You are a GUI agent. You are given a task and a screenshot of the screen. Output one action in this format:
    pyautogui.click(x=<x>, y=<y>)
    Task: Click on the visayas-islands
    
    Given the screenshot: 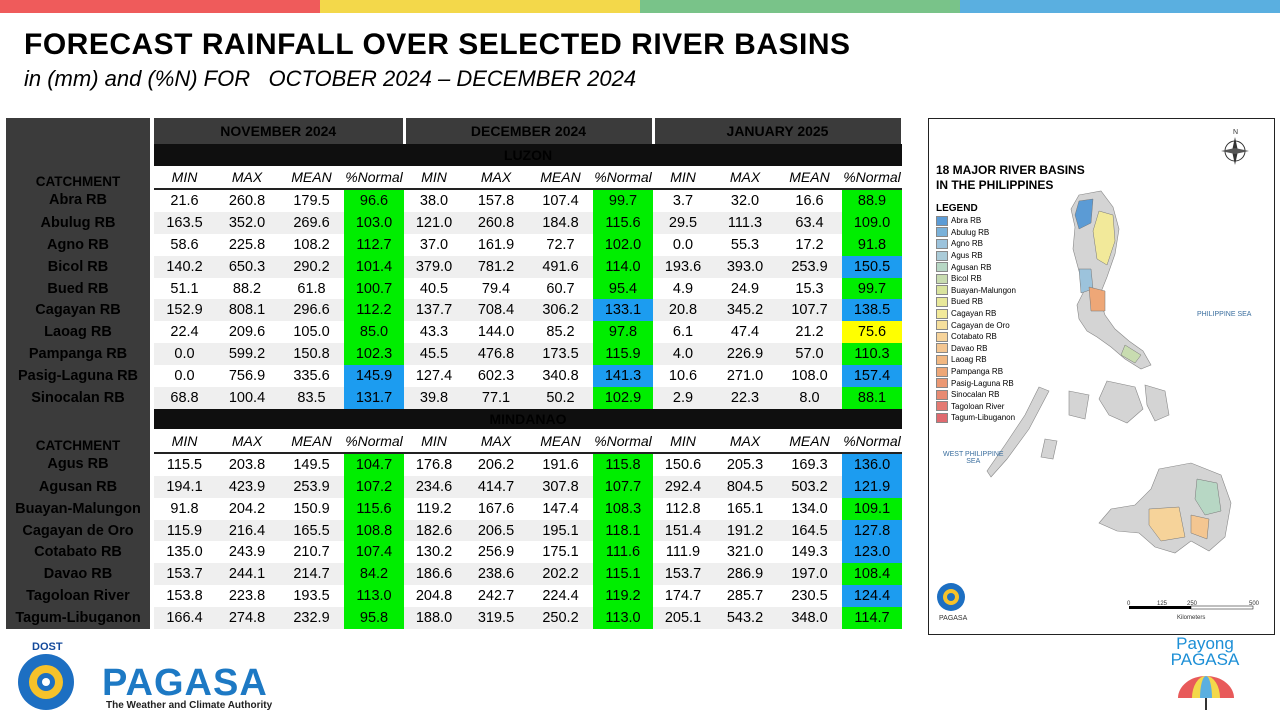 What is the action you would take?
    pyautogui.click(x=1105, y=420)
    